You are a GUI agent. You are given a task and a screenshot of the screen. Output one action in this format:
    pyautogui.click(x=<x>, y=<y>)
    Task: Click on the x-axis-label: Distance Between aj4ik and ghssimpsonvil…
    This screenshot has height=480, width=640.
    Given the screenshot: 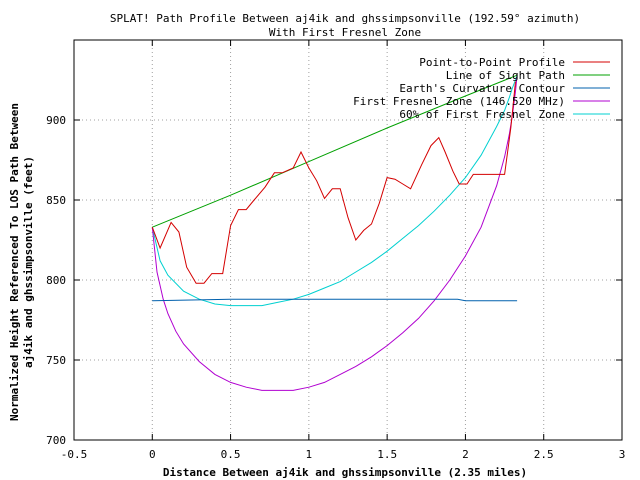 What is the action you would take?
    pyautogui.click(x=345, y=472)
    